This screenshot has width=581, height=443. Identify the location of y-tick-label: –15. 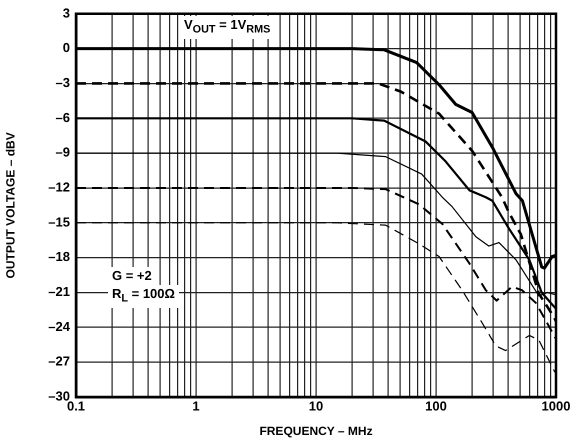
(59, 222).